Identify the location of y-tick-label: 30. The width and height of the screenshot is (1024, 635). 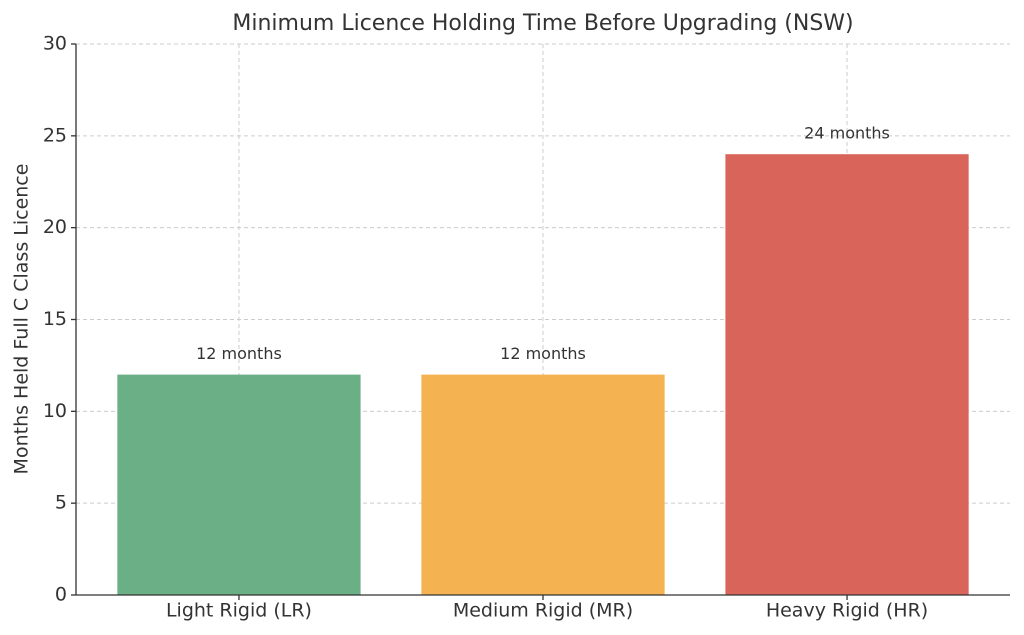
(55, 44).